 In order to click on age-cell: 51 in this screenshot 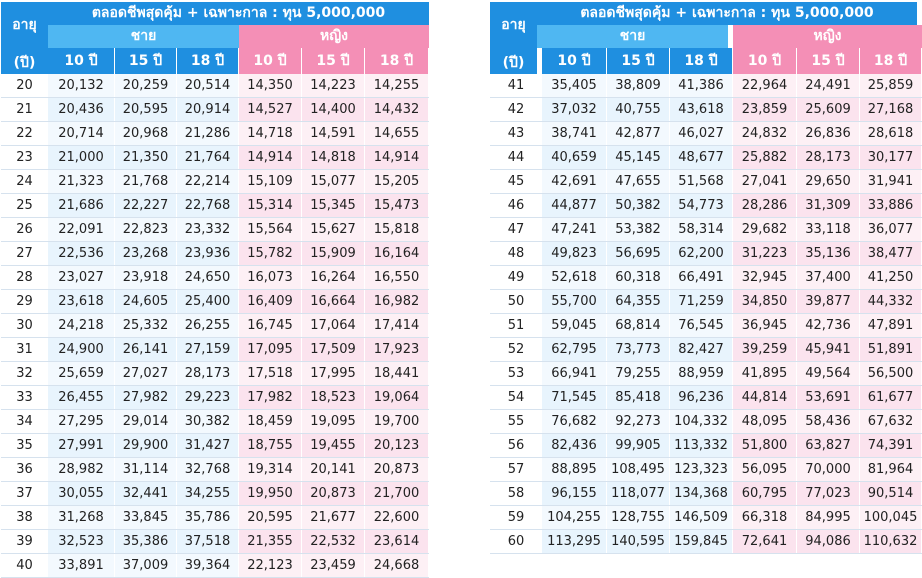, I will do `click(516, 325)`.